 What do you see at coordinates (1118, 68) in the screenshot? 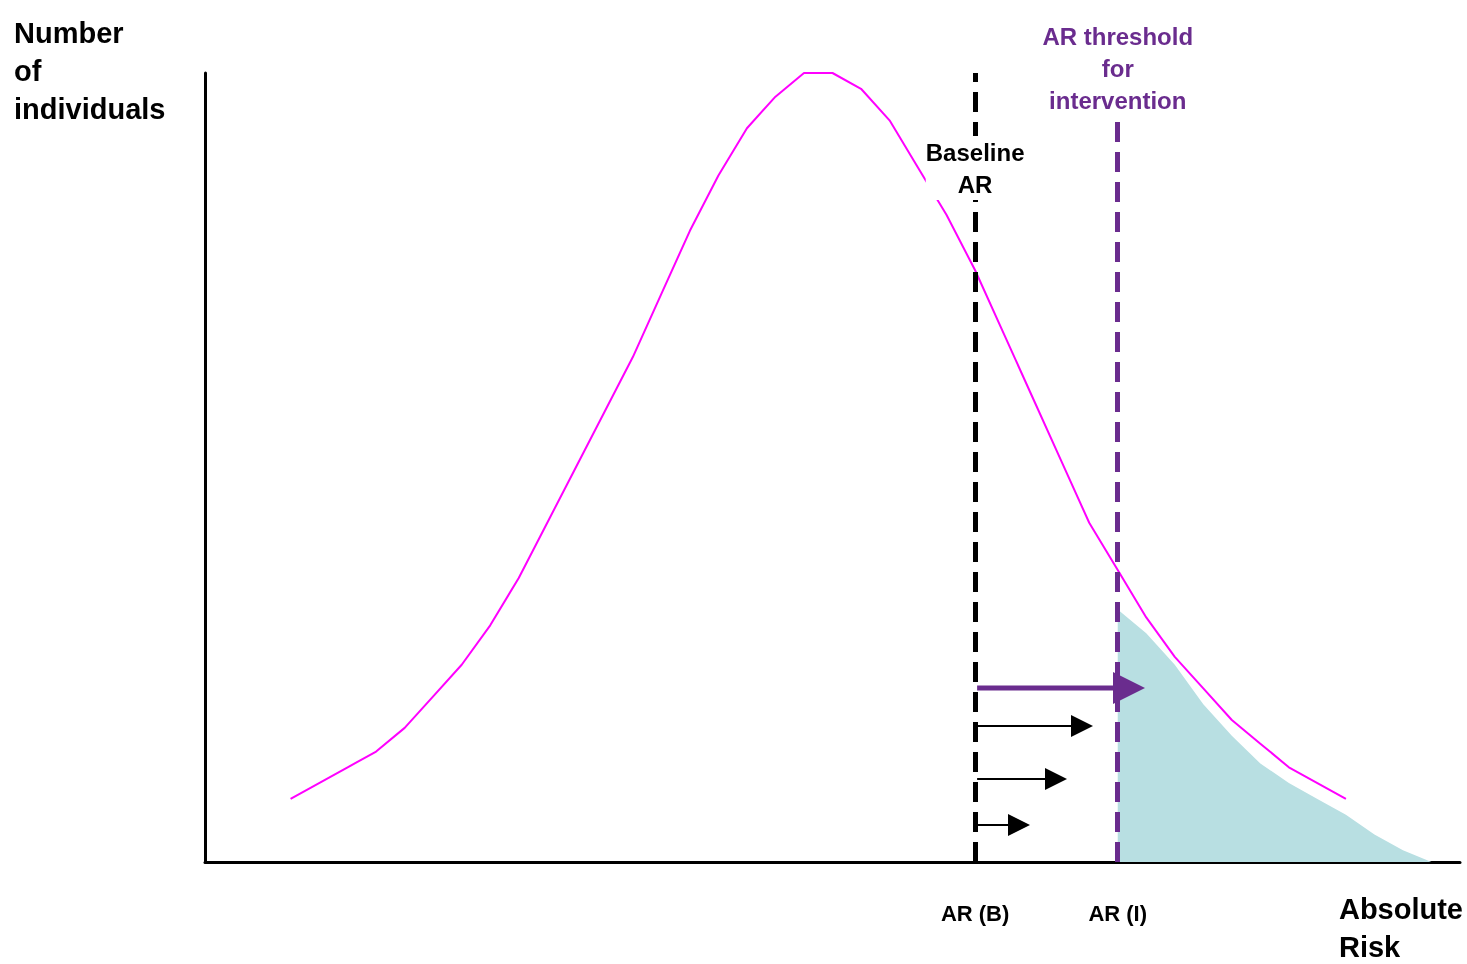
I see `annotation: AR threshold for intervention` at bounding box center [1118, 68].